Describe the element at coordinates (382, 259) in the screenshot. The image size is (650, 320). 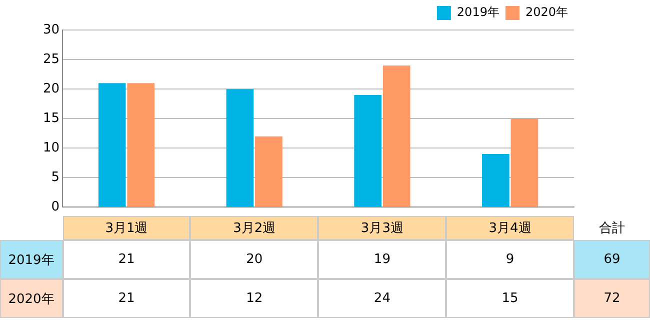
I see `data-label: 19` at that location.